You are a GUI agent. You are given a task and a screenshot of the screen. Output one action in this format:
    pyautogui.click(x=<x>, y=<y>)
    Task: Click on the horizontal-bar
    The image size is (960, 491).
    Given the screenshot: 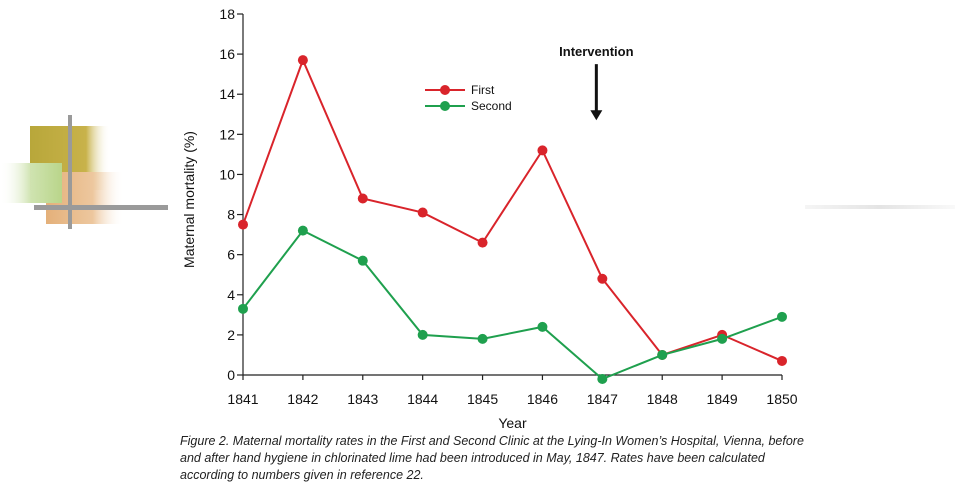 What is the action you would take?
    pyautogui.click(x=101, y=207)
    